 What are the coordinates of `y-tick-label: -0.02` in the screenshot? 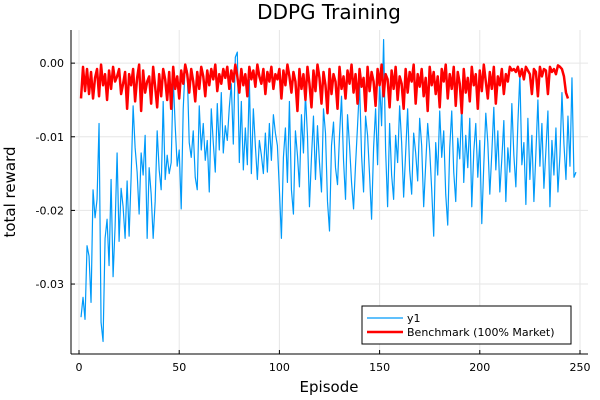 It's located at (50, 210).